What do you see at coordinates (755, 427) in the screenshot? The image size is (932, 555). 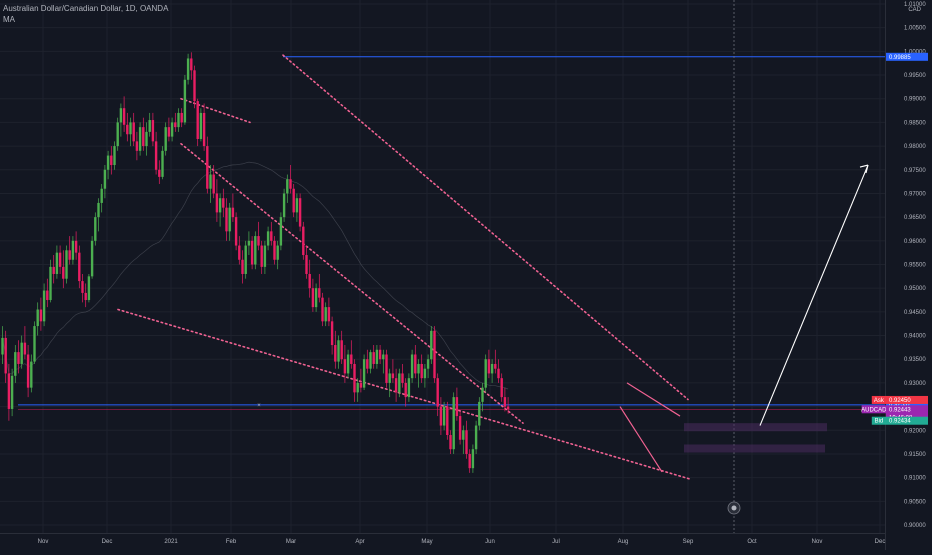 I see `demand-zone-upper` at bounding box center [755, 427].